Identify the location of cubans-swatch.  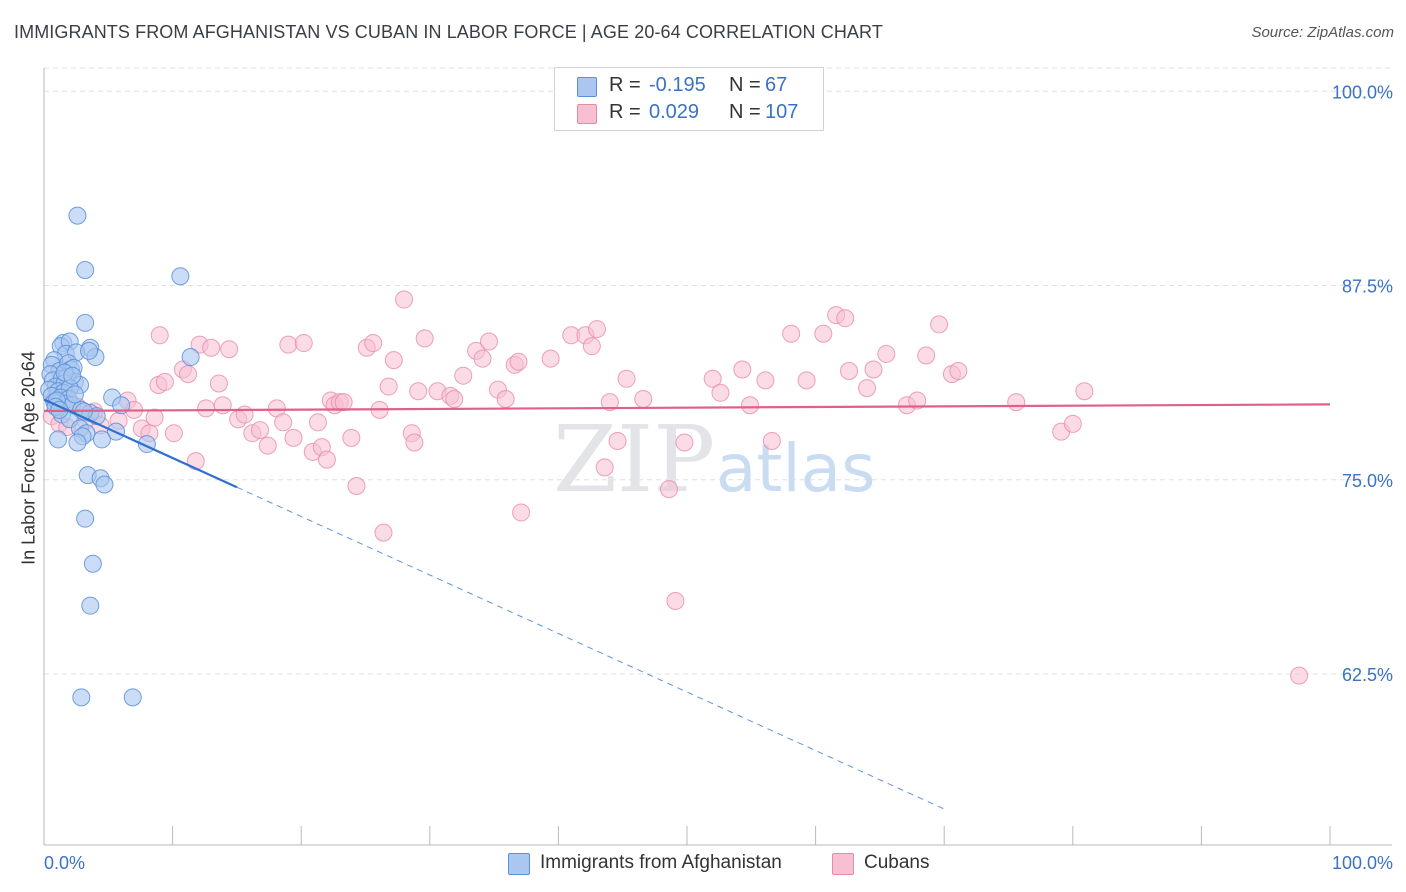
(587, 114).